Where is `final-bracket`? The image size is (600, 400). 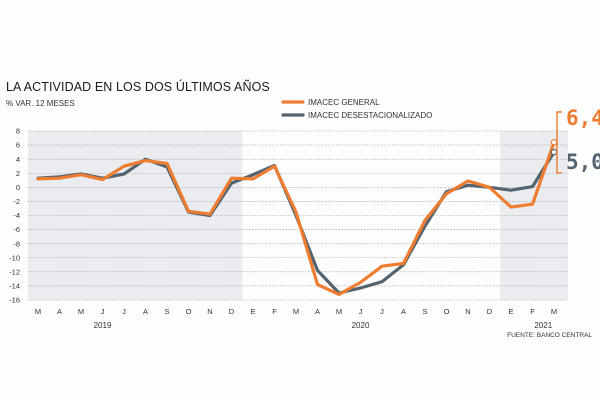 final-bracket is located at coordinates (559, 142).